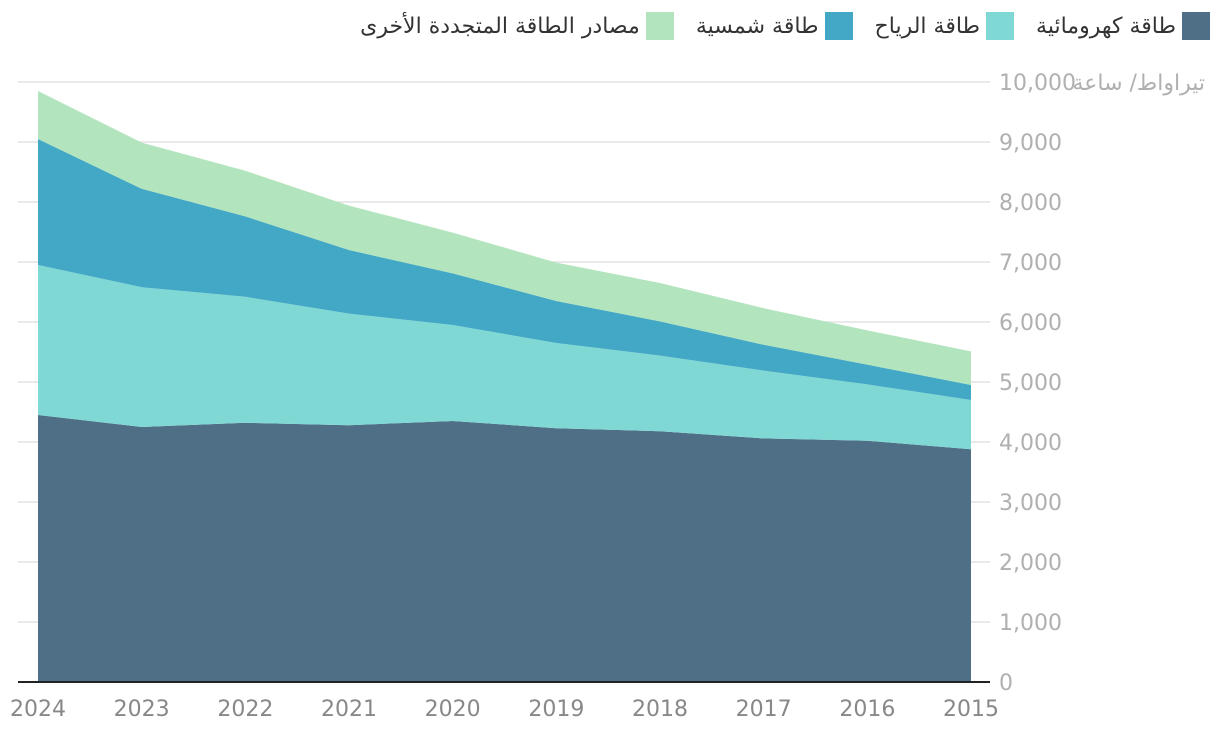 The image size is (1220, 734). What do you see at coordinates (38, 709) in the screenshot?
I see `x-tick-label: 2024` at bounding box center [38, 709].